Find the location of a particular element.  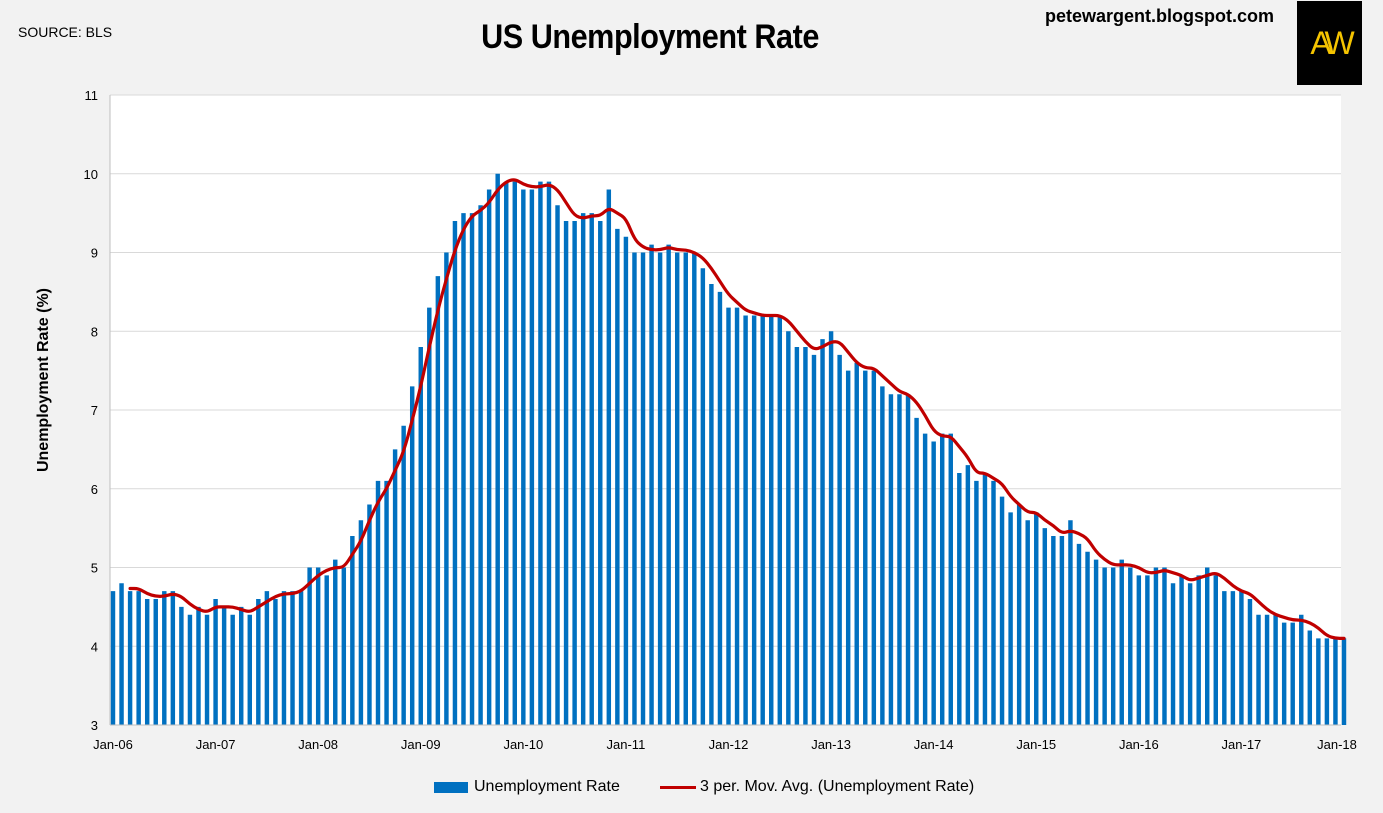

x-tick-label: Jan-15 is located at coordinates (1036, 744).